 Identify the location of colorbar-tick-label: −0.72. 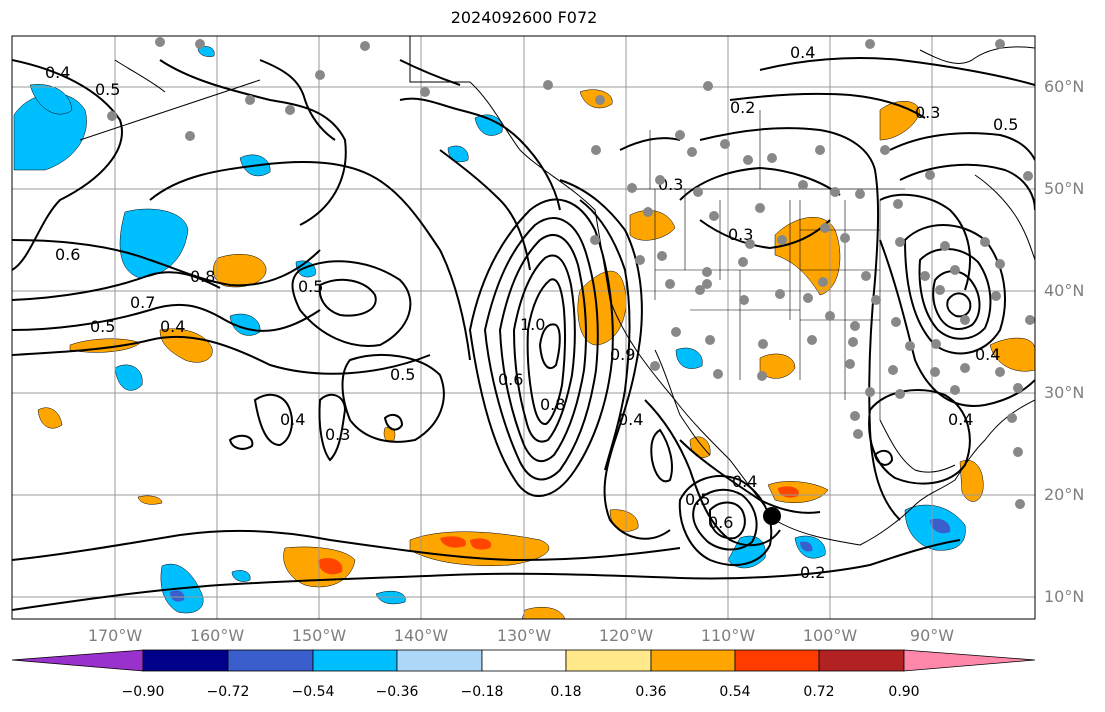
(228, 692).